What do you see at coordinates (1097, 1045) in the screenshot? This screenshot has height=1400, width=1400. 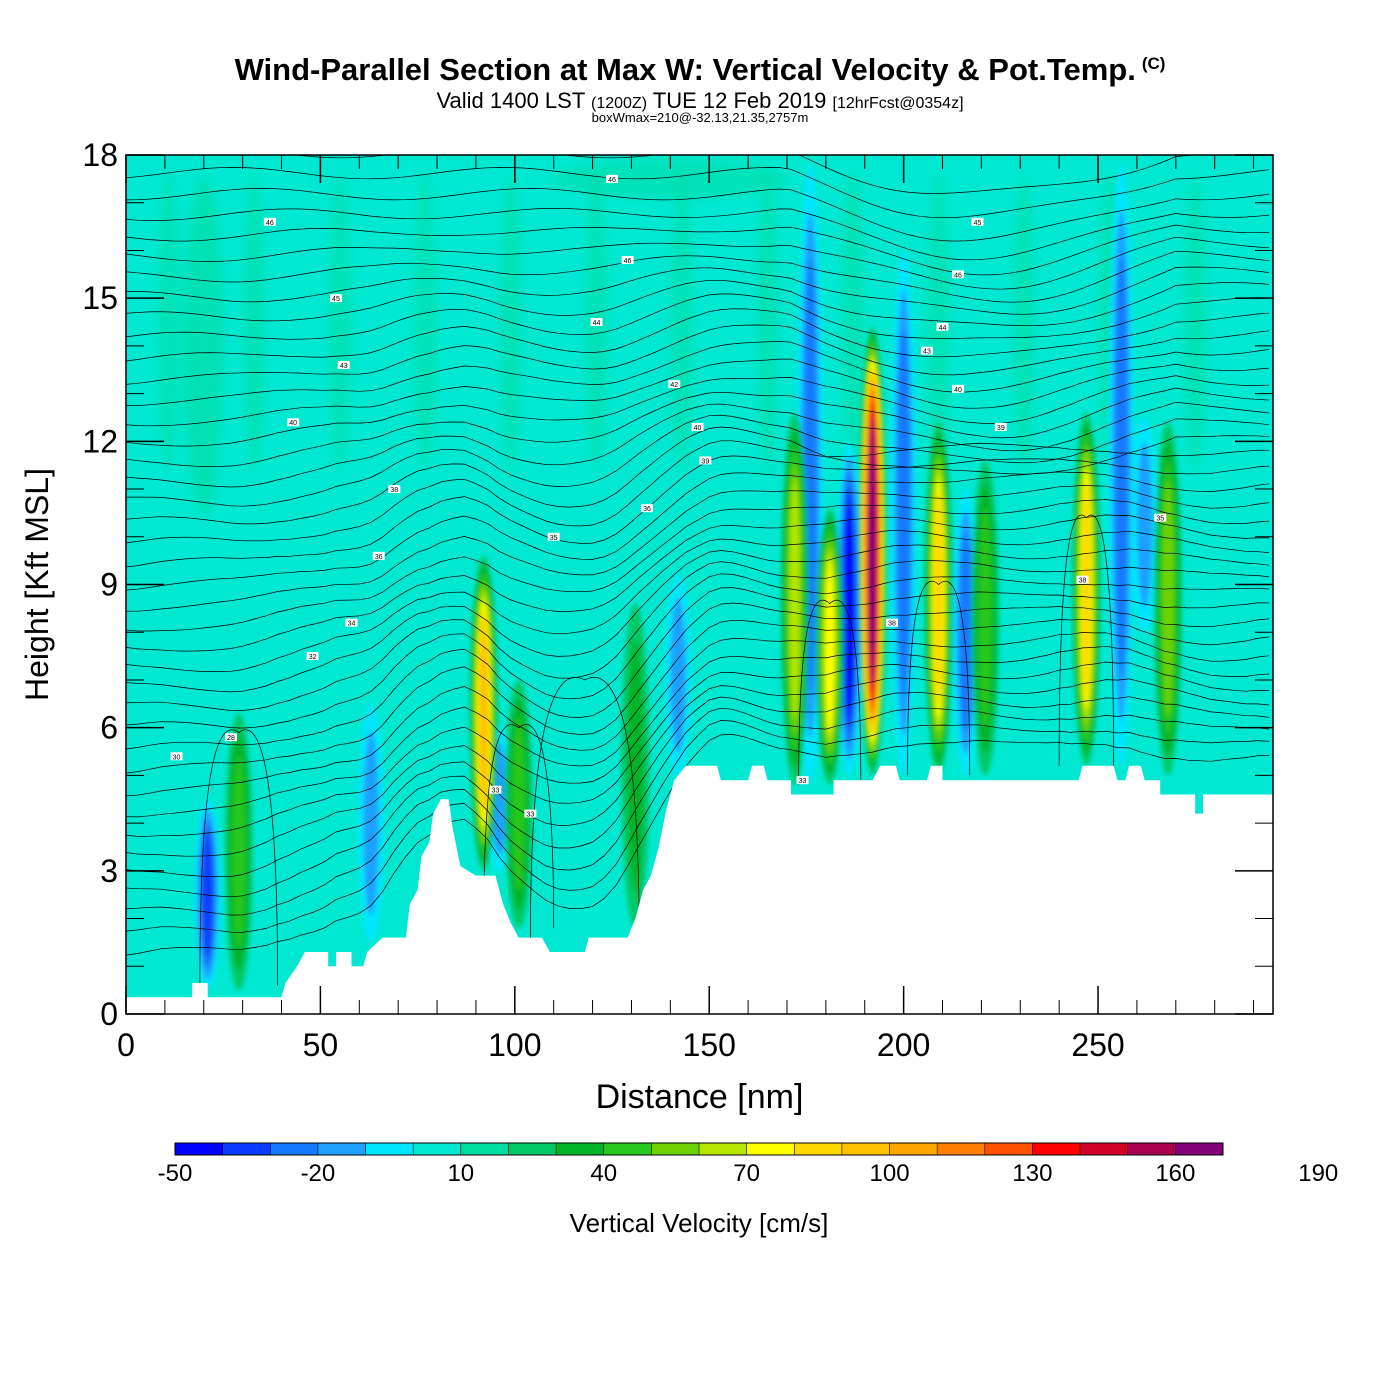 I see `x-tick-label: 250` at bounding box center [1097, 1045].